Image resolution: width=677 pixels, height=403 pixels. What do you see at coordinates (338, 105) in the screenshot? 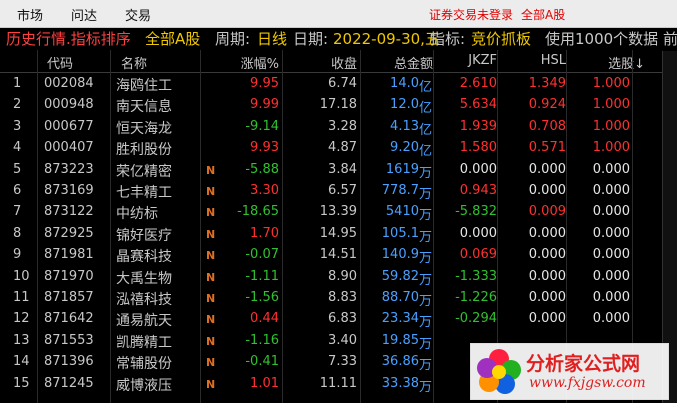
I see `table-row: 2 000948 南天信息 9.99 17.18 12.0 亿 5.634 0.924 1.000` at bounding box center [338, 105].